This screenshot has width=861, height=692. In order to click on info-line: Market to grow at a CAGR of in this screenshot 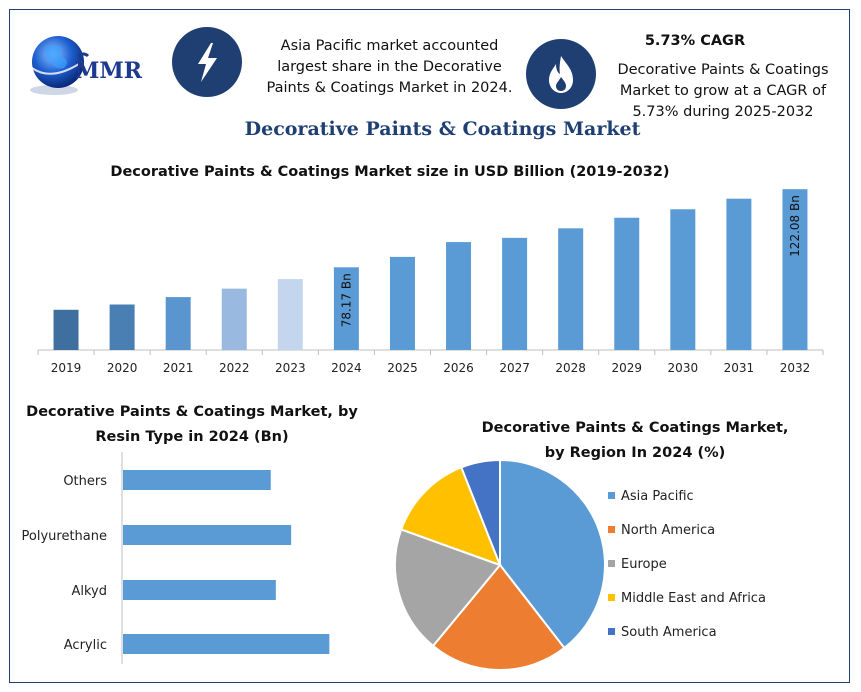, I will do `click(723, 91)`.